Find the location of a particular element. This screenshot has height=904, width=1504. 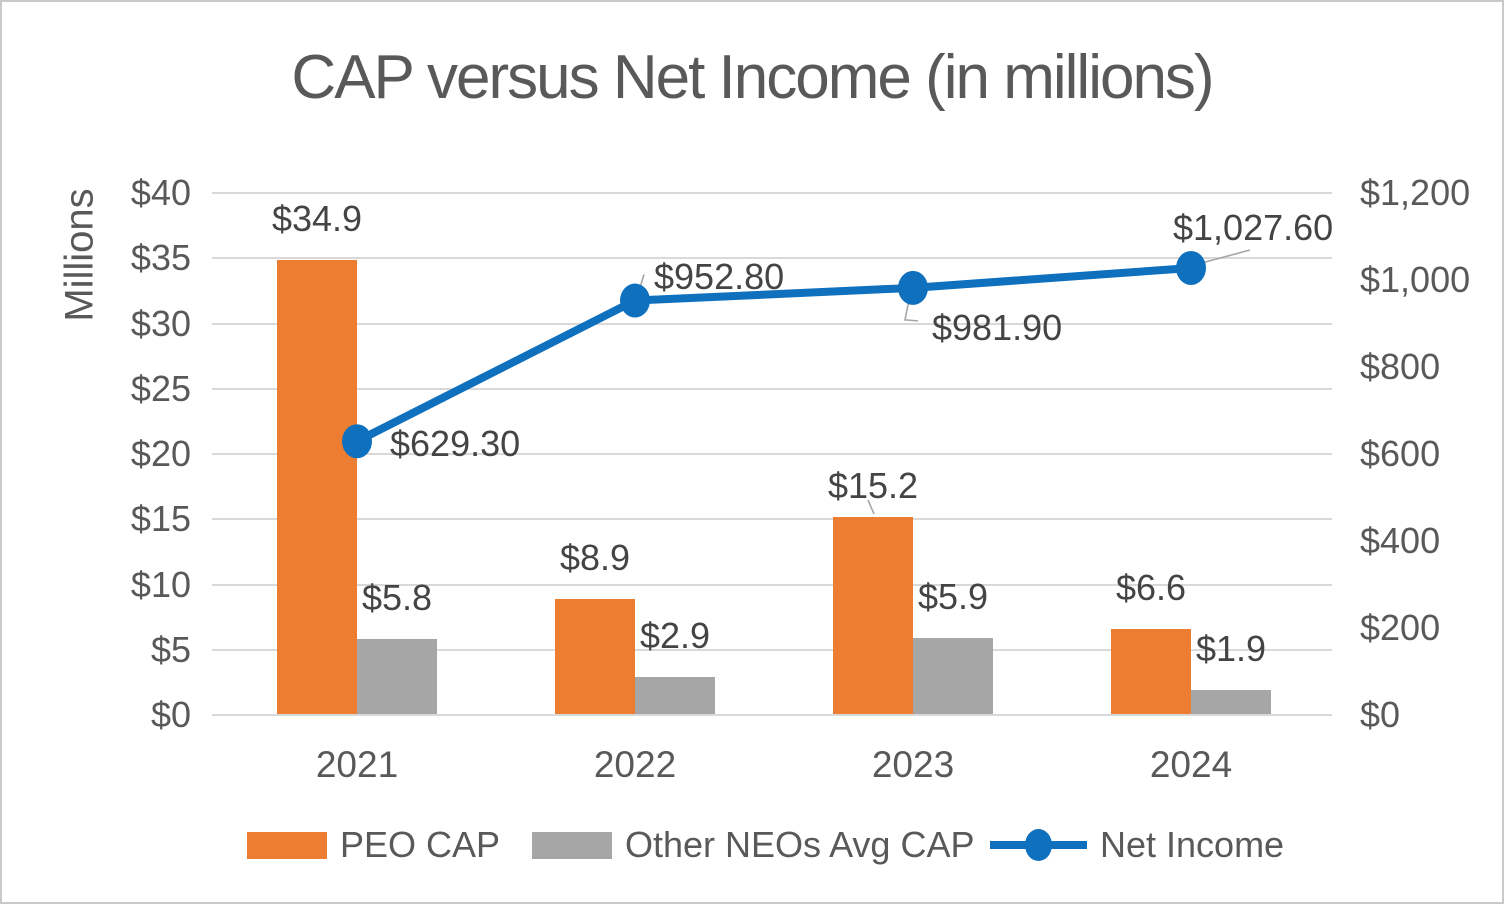

right-axis-tick: $0 is located at coordinates (1380, 714).